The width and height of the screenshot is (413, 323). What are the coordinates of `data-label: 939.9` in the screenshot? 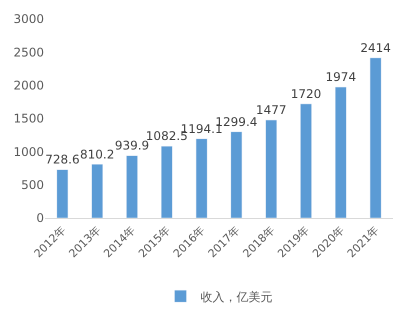 It's located at (132, 145).